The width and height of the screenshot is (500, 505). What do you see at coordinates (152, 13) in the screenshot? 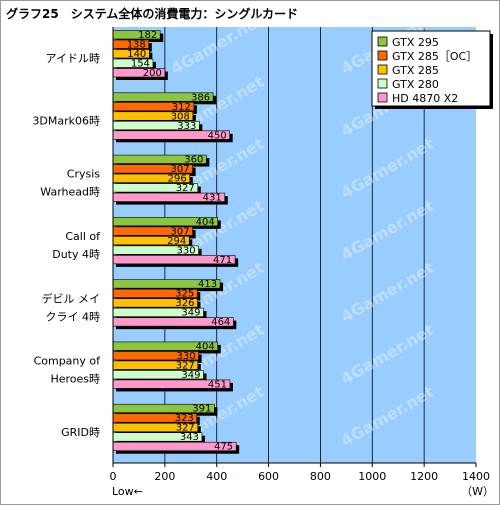
I see `chart-title: グラフ25 システム全体の消費電力：シングルカード` at bounding box center [152, 13].